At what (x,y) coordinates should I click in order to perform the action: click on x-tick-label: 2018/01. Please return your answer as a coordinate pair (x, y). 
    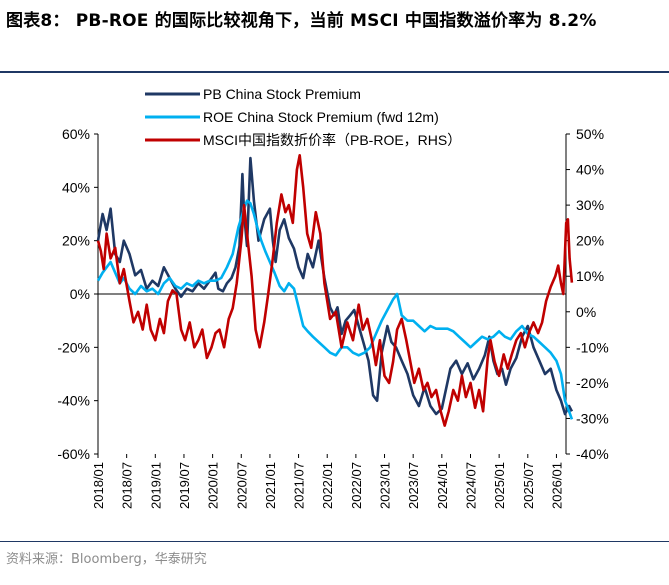
    Looking at the image, I should click on (98, 485).